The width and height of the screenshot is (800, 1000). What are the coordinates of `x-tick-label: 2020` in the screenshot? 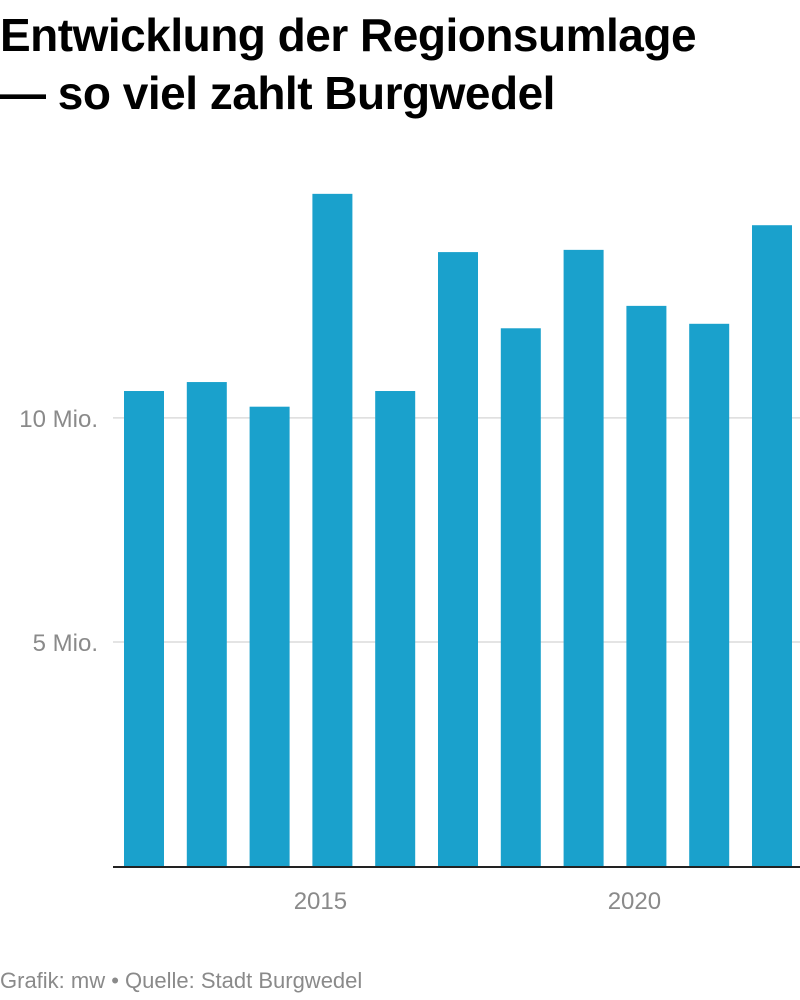 It's located at (634, 901).